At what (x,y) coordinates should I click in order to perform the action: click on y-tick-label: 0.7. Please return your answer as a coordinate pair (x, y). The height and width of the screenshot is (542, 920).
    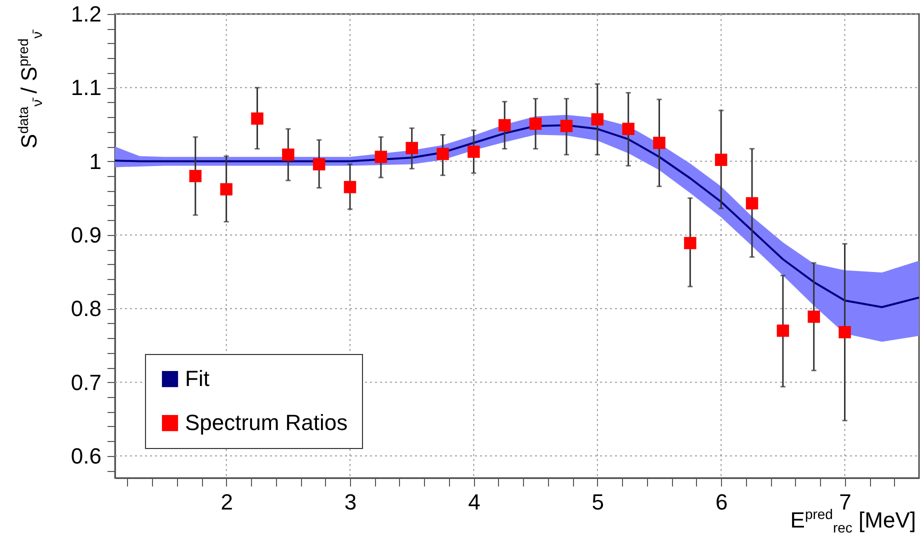
    Looking at the image, I should click on (86, 382).